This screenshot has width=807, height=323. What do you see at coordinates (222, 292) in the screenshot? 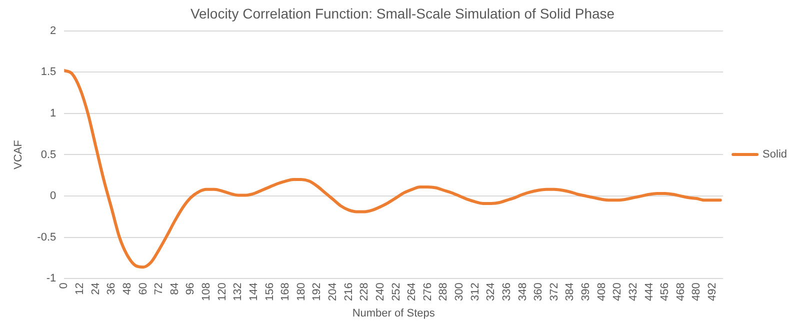
I see `x-tick-label: 120` at bounding box center [222, 292].